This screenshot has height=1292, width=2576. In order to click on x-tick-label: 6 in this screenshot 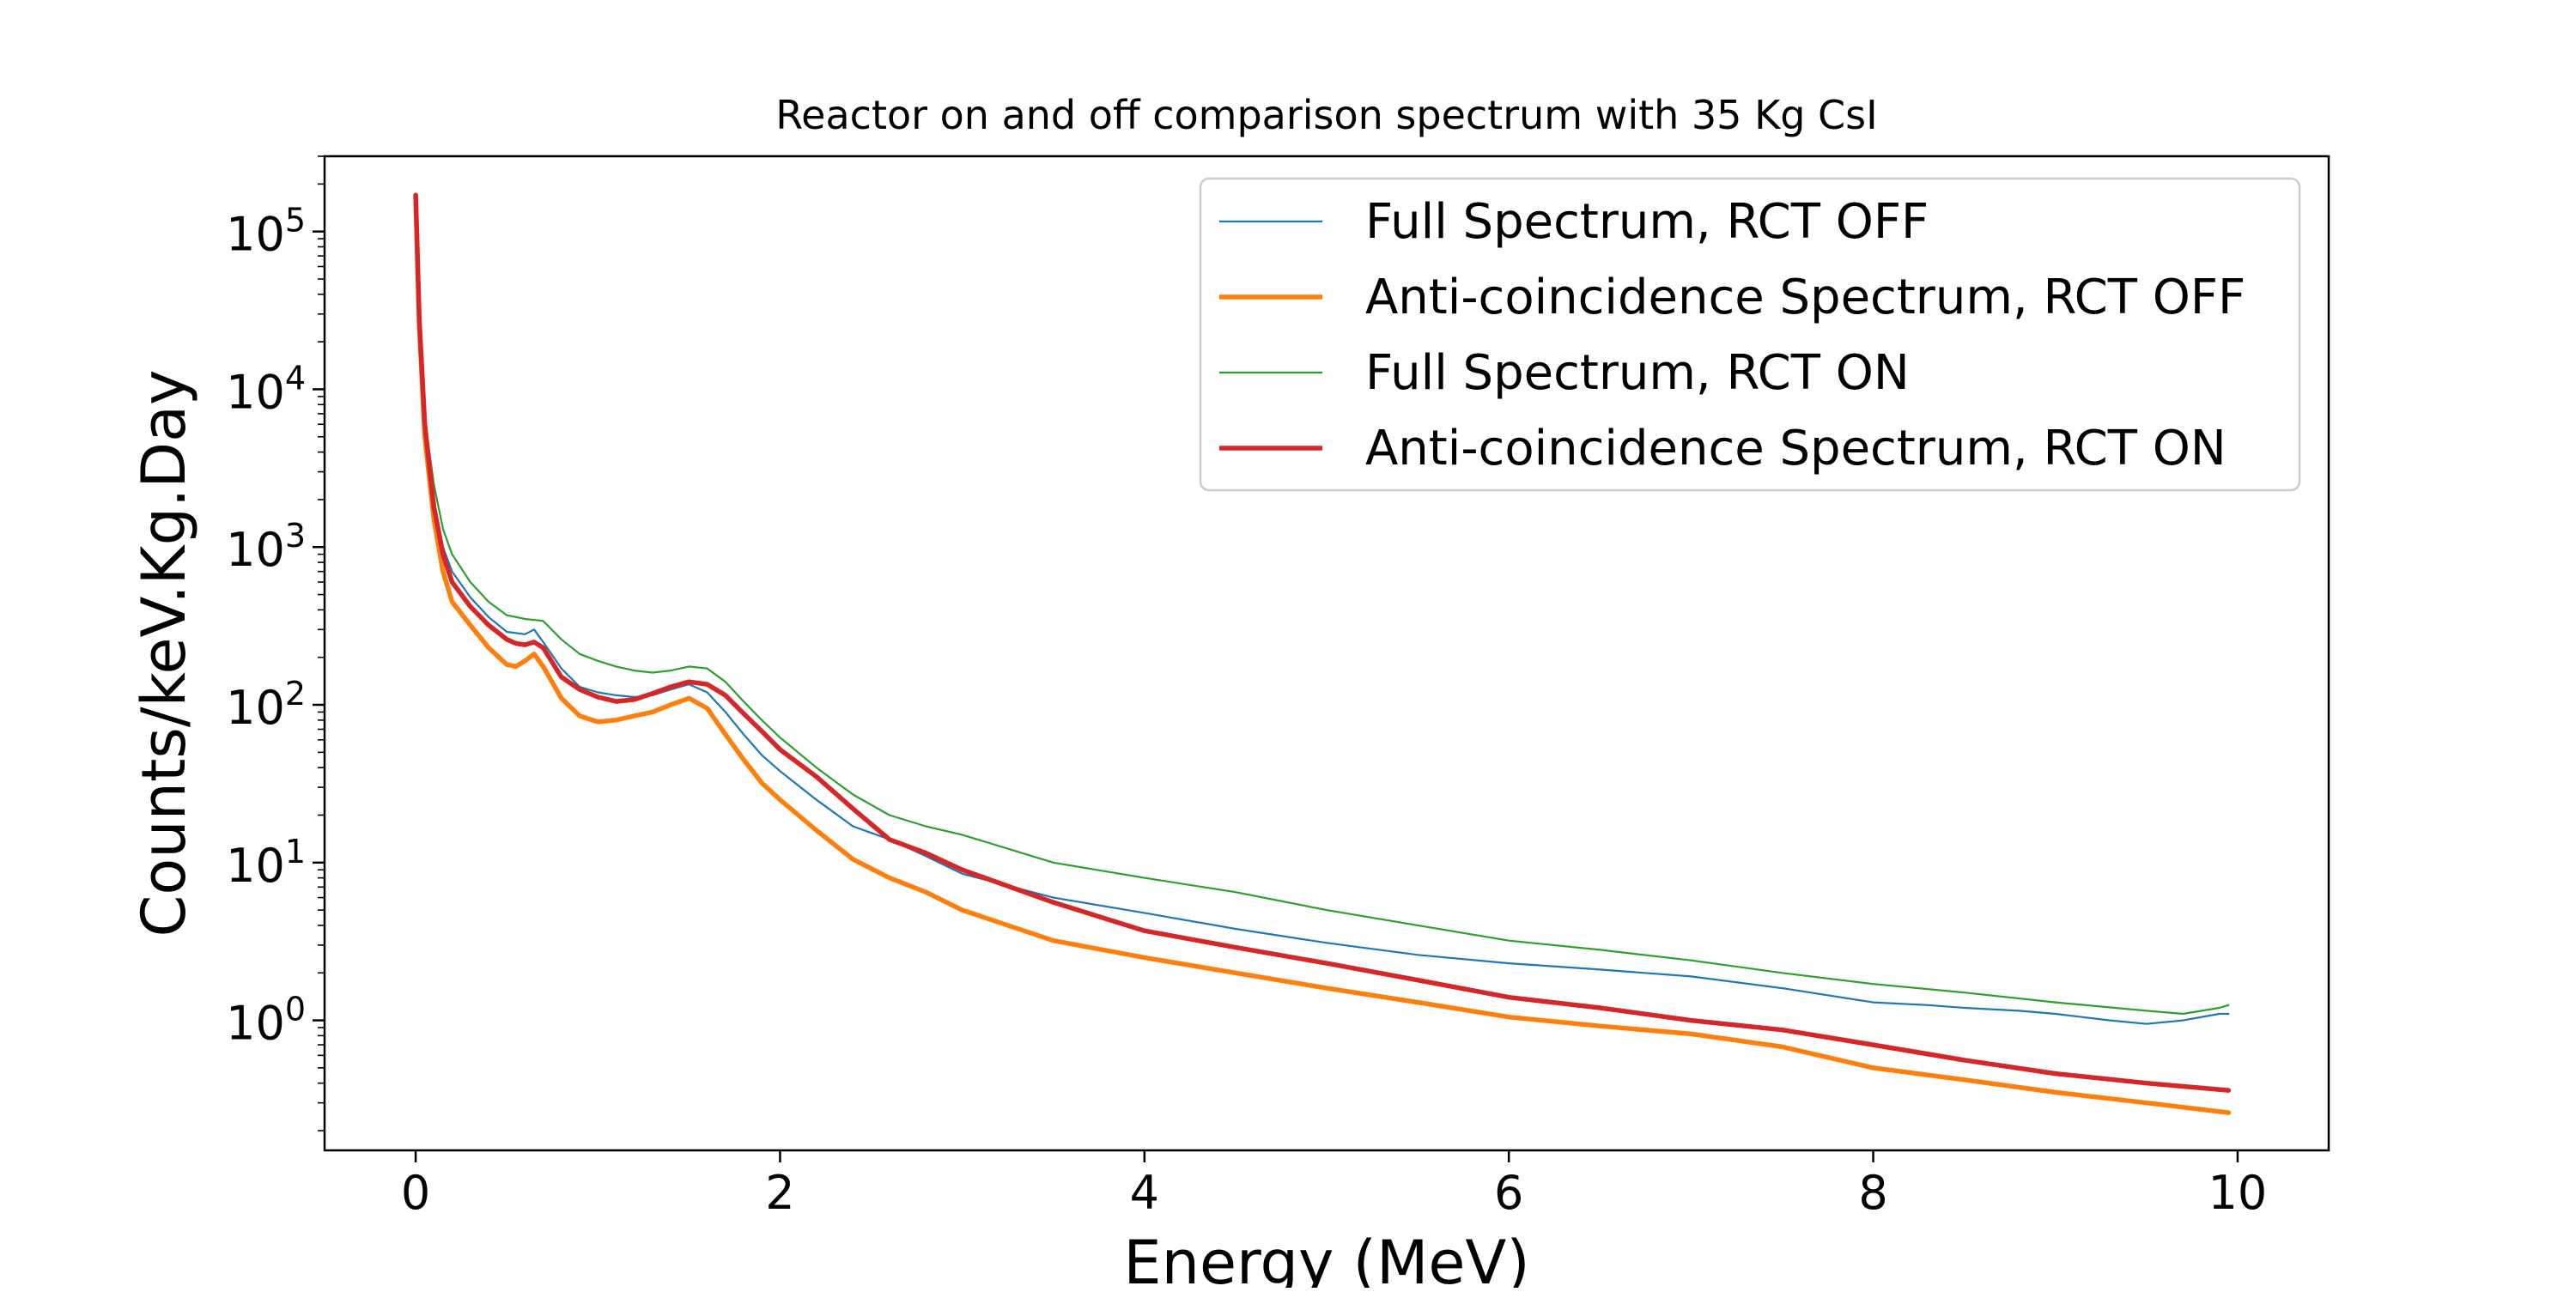, I will do `click(1508, 1193)`.